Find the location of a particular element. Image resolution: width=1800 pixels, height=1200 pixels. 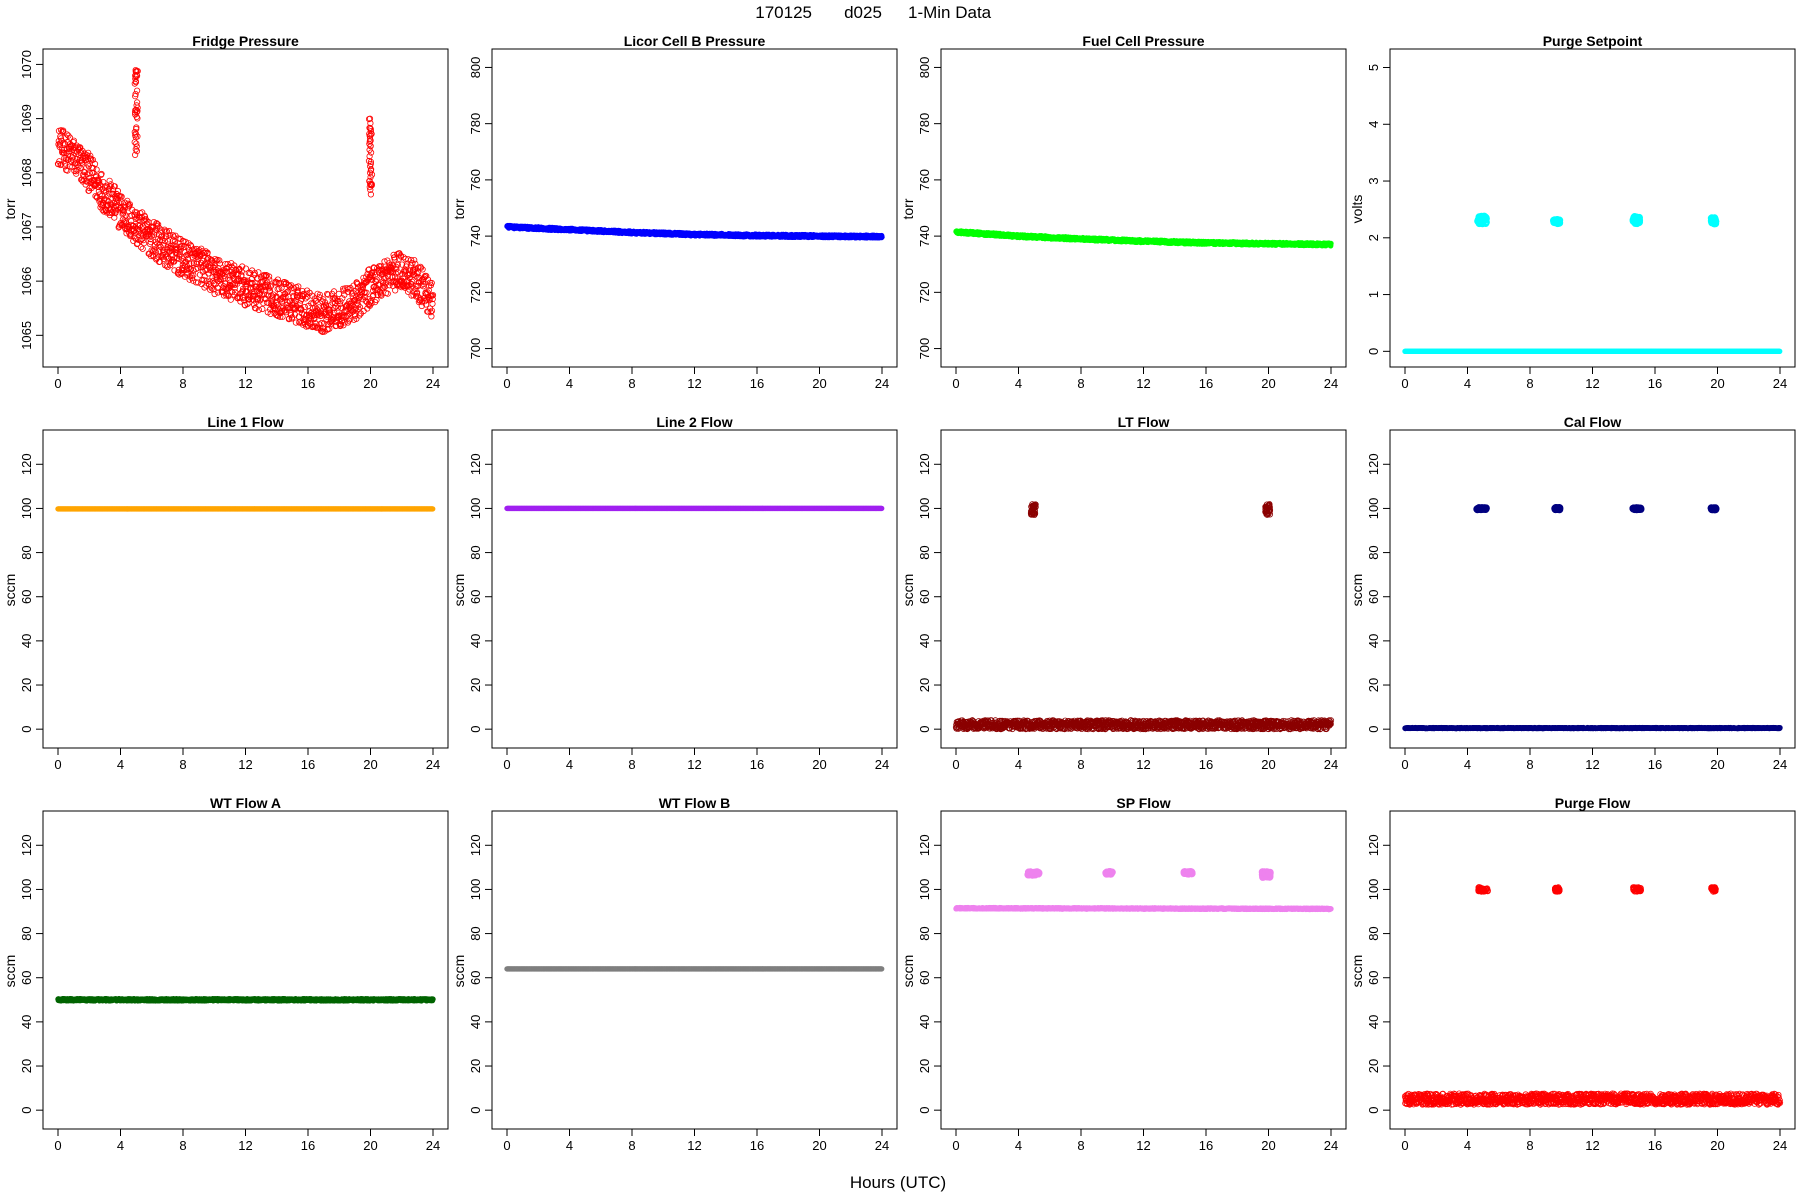

figure-title-label: 1-Min Data is located at coordinates (950, 12).